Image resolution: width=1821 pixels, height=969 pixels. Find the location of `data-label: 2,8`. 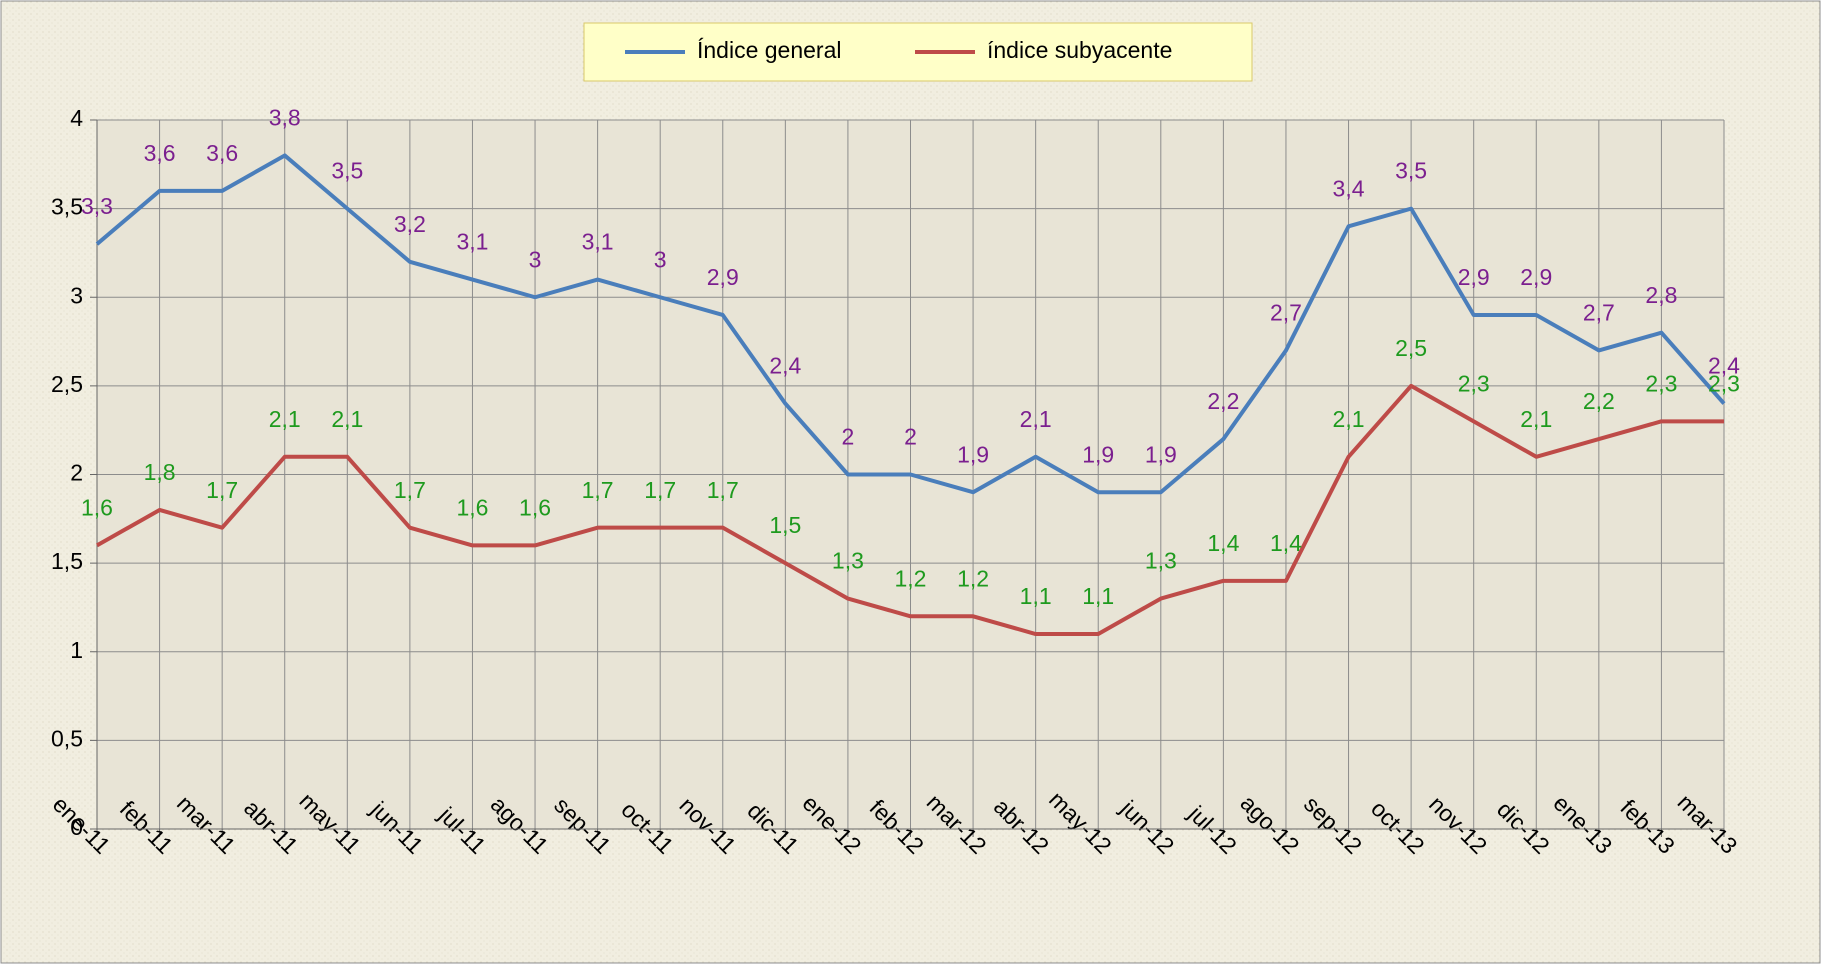

data-label: 2,8 is located at coordinates (1661, 295).